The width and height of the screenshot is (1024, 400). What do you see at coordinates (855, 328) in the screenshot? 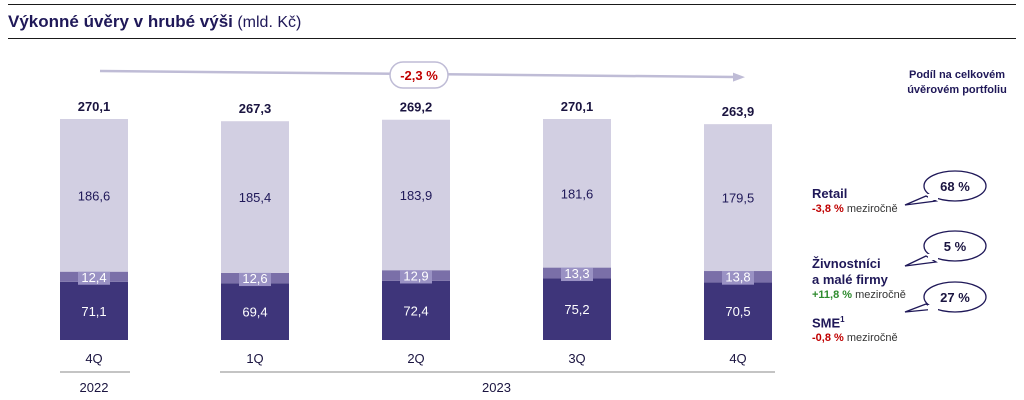
I see `legend-entry-2: SME1 -0,8 % meziročně` at bounding box center [855, 328].